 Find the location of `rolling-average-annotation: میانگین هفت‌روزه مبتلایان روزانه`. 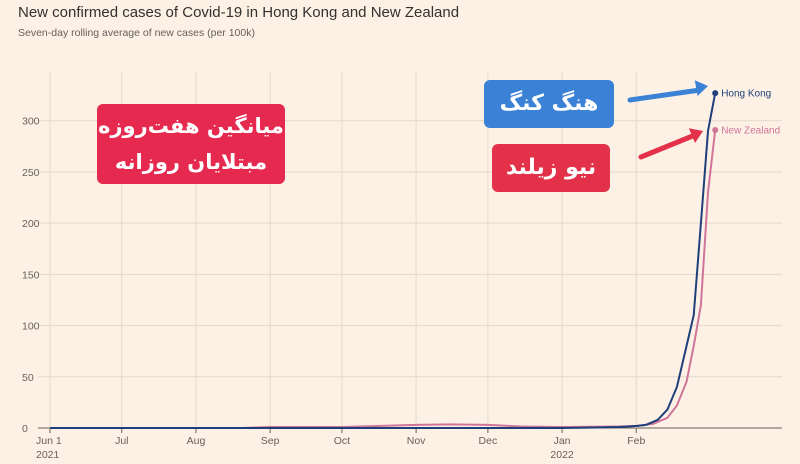

rolling-average-annotation: میانگین هفت‌روزه مبتلایان روزانه is located at coordinates (191, 144).